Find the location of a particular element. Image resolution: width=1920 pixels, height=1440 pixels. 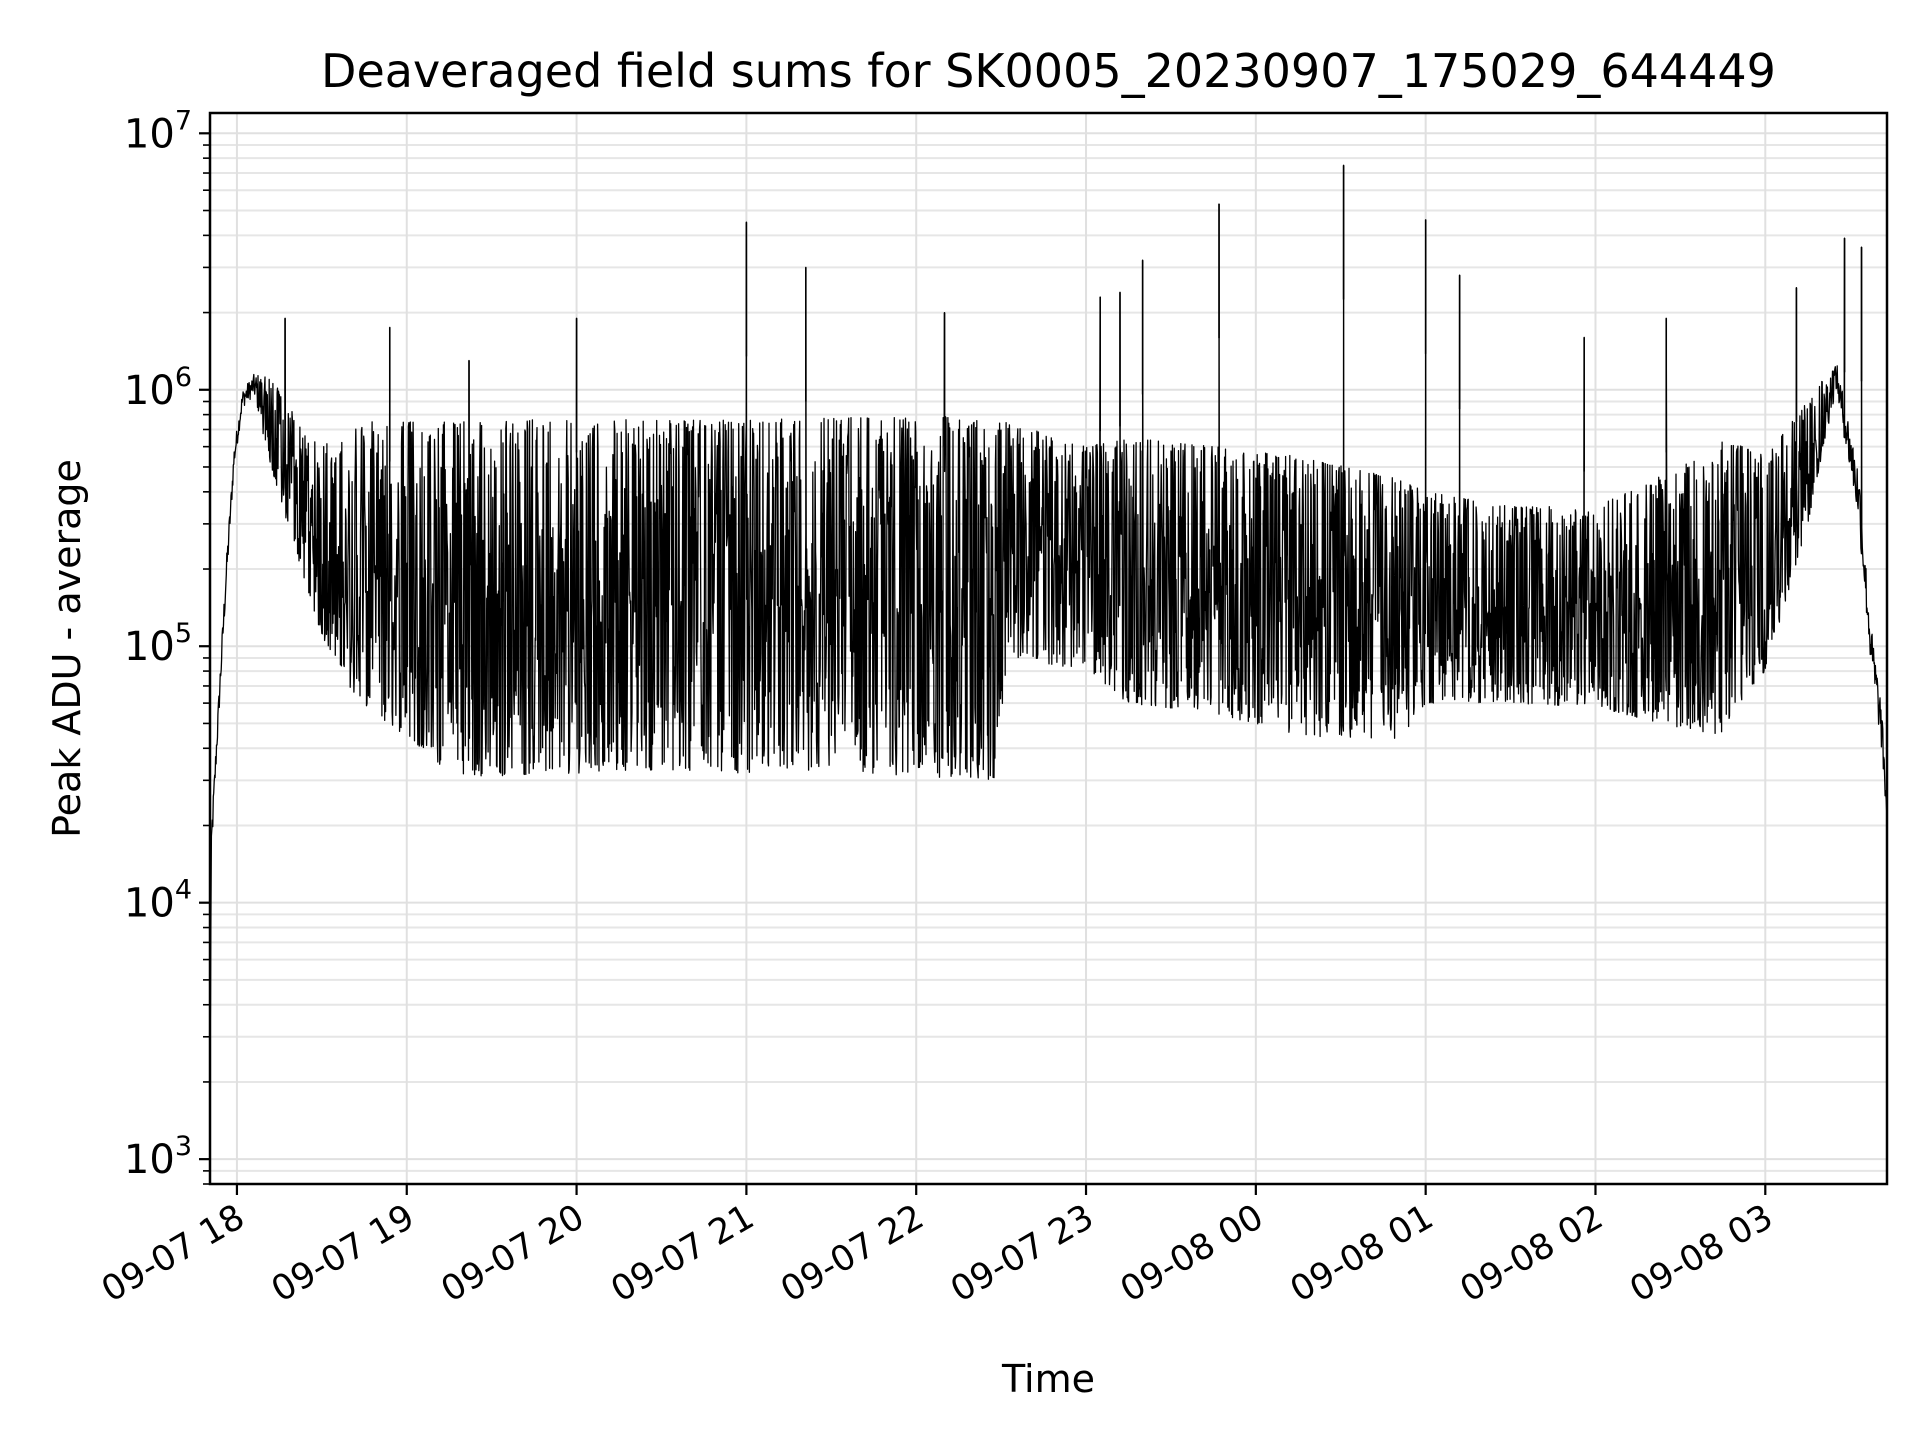

y-tick-label: 10³ is located at coordinates (158, 1157).